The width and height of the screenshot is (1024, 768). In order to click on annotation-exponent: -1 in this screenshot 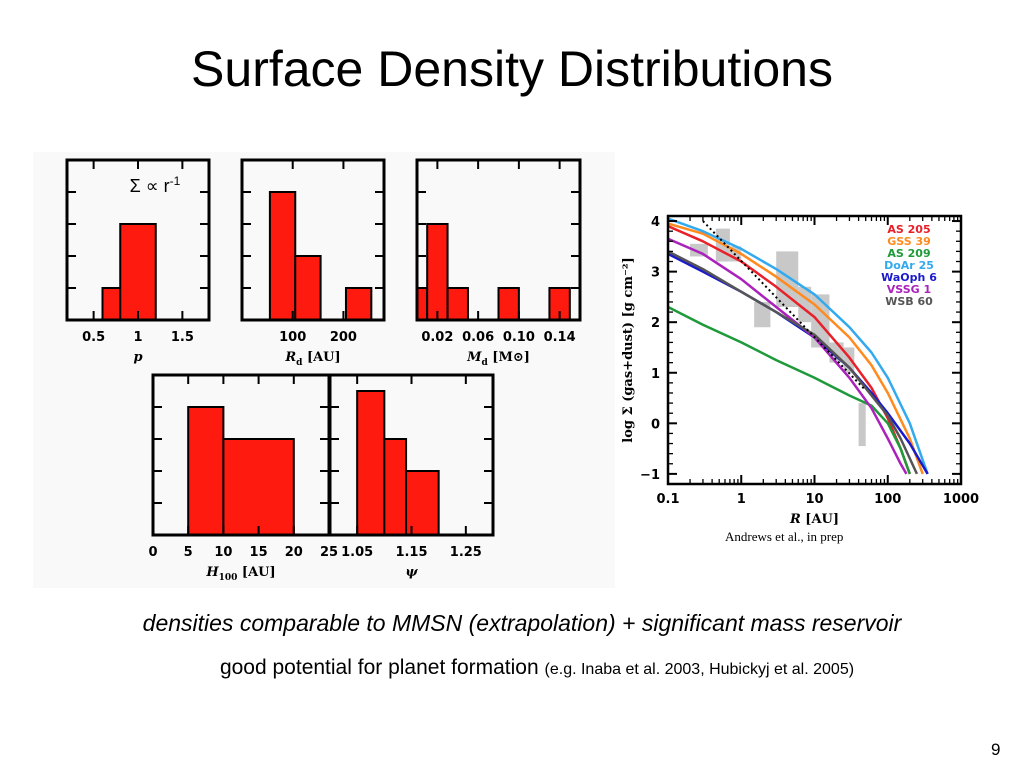, I will do `click(175, 181)`.